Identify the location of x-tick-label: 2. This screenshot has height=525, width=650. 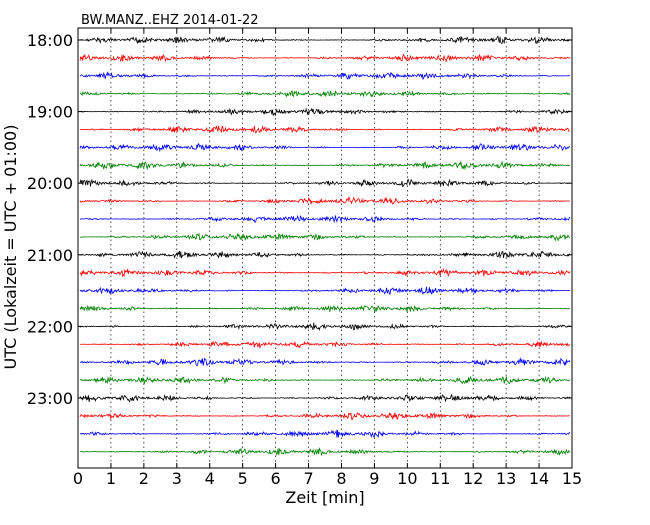
(144, 478).